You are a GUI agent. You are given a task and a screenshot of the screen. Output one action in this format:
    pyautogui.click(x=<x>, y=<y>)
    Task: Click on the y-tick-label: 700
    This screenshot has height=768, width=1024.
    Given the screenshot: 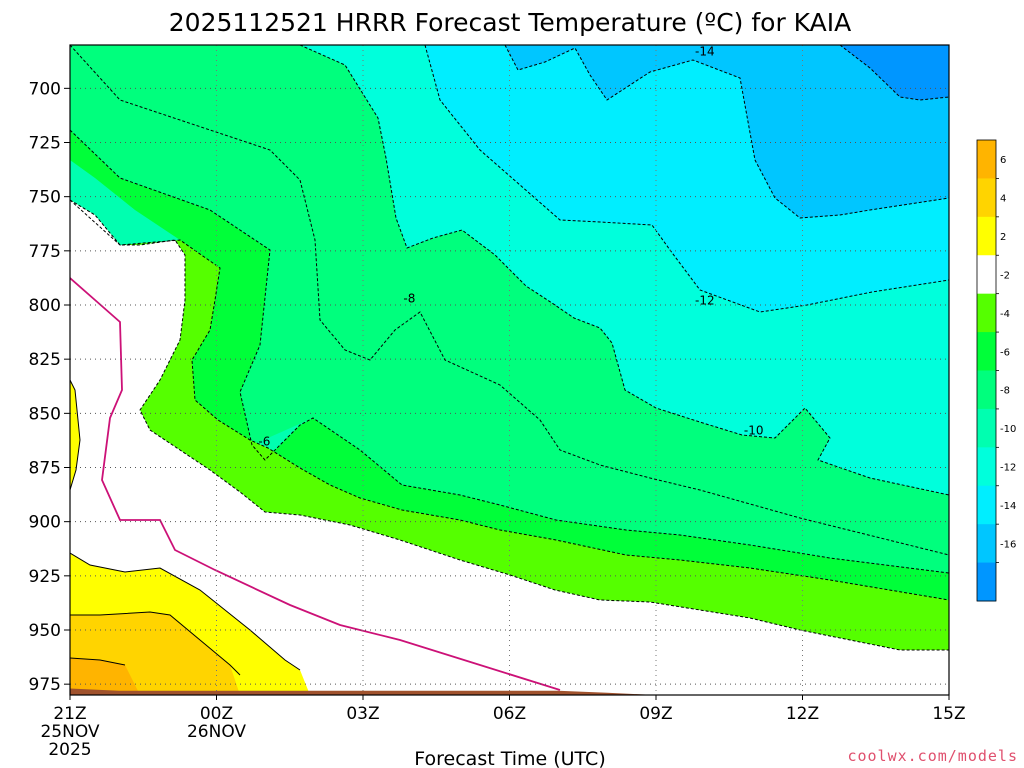 What is the action you would take?
    pyautogui.click(x=45, y=89)
    